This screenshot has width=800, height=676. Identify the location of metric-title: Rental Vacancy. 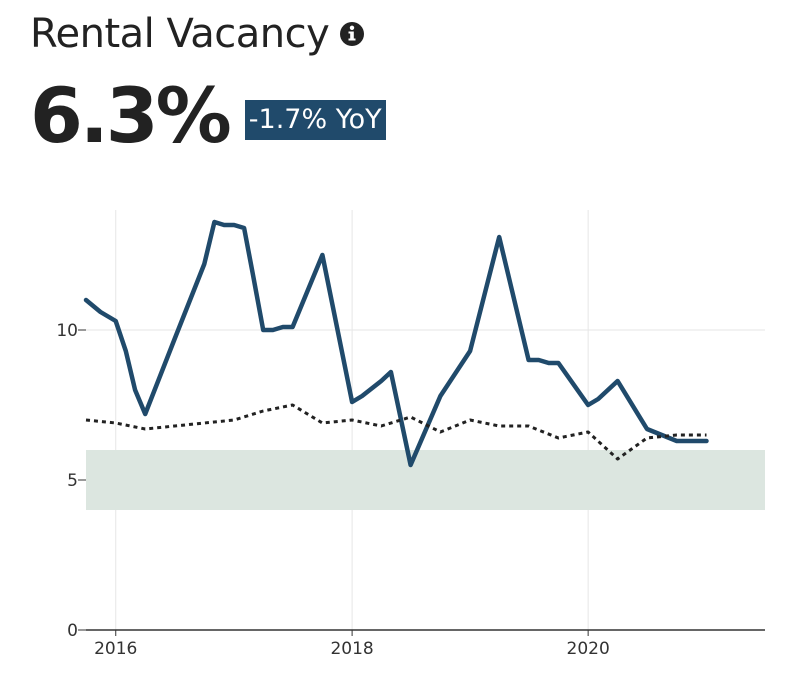
(180, 34).